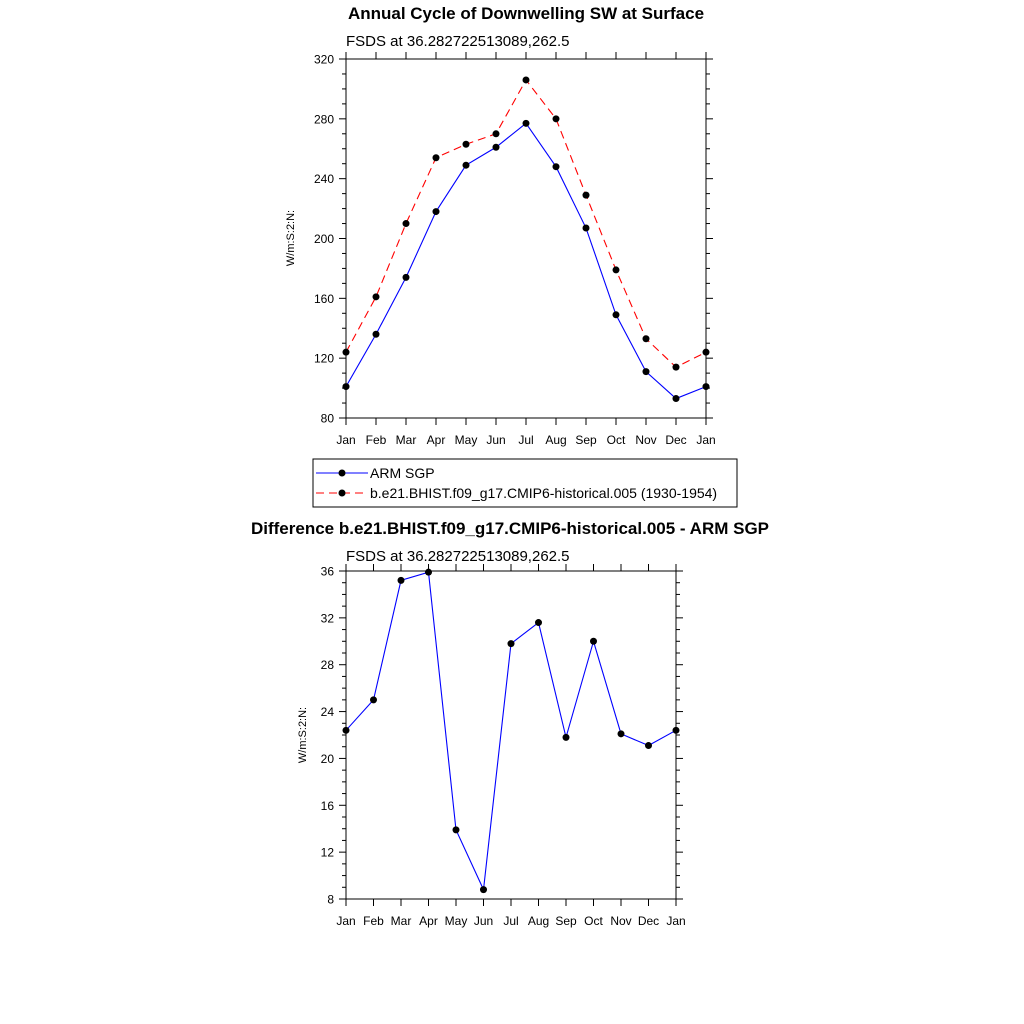 This screenshot has width=1024, height=1024. Describe the element at coordinates (328, 665) in the screenshot. I see `y-tick-label: 28` at that location.